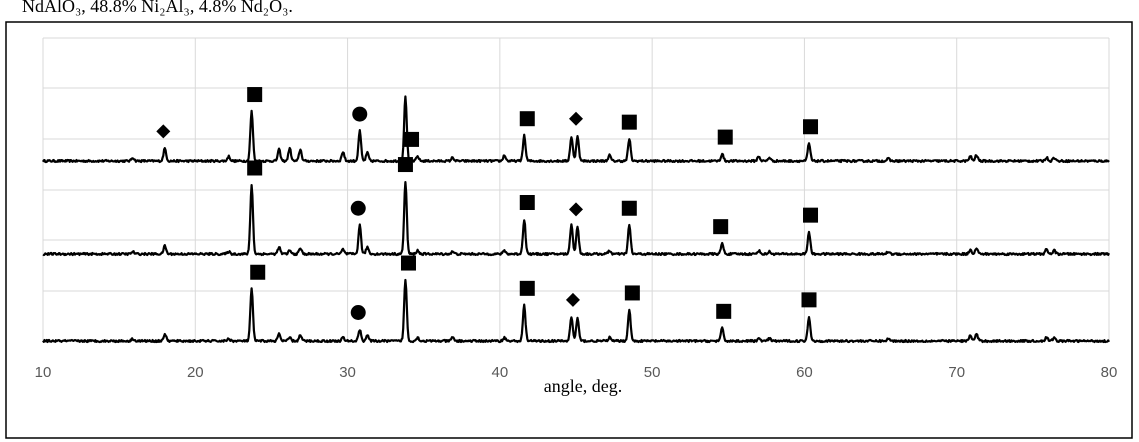 This screenshot has height=442, width=1139. Describe the element at coordinates (43, 372) in the screenshot. I see `x-tick-label: 10` at that location.